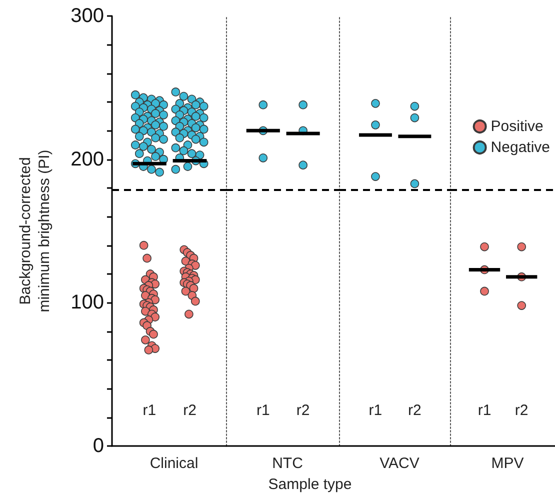 The width and height of the screenshot is (555, 499). What do you see at coordinates (310, 484) in the screenshot?
I see `x-axis-title: Sample type` at bounding box center [310, 484].